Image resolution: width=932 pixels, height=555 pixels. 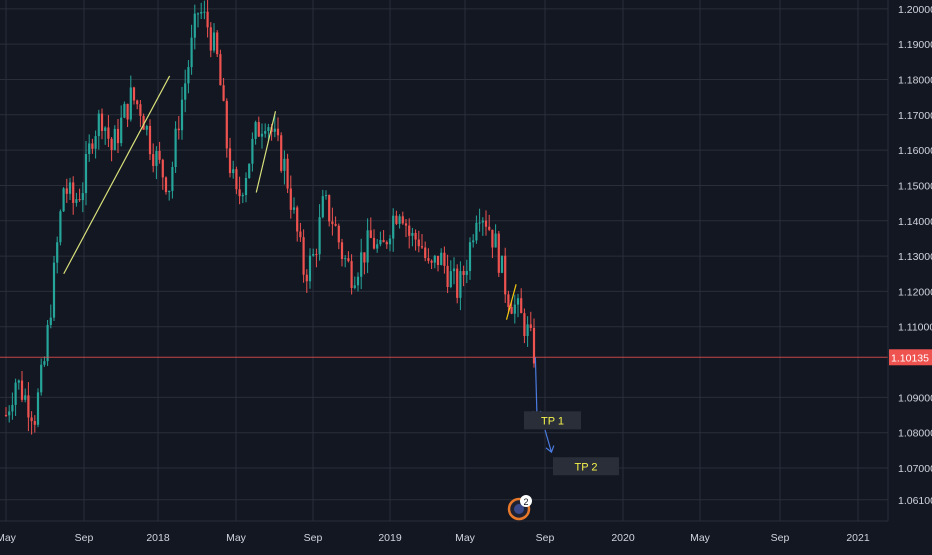 What do you see at coordinates (158, 538) in the screenshot?
I see `x-tick-label: 2018` at bounding box center [158, 538].